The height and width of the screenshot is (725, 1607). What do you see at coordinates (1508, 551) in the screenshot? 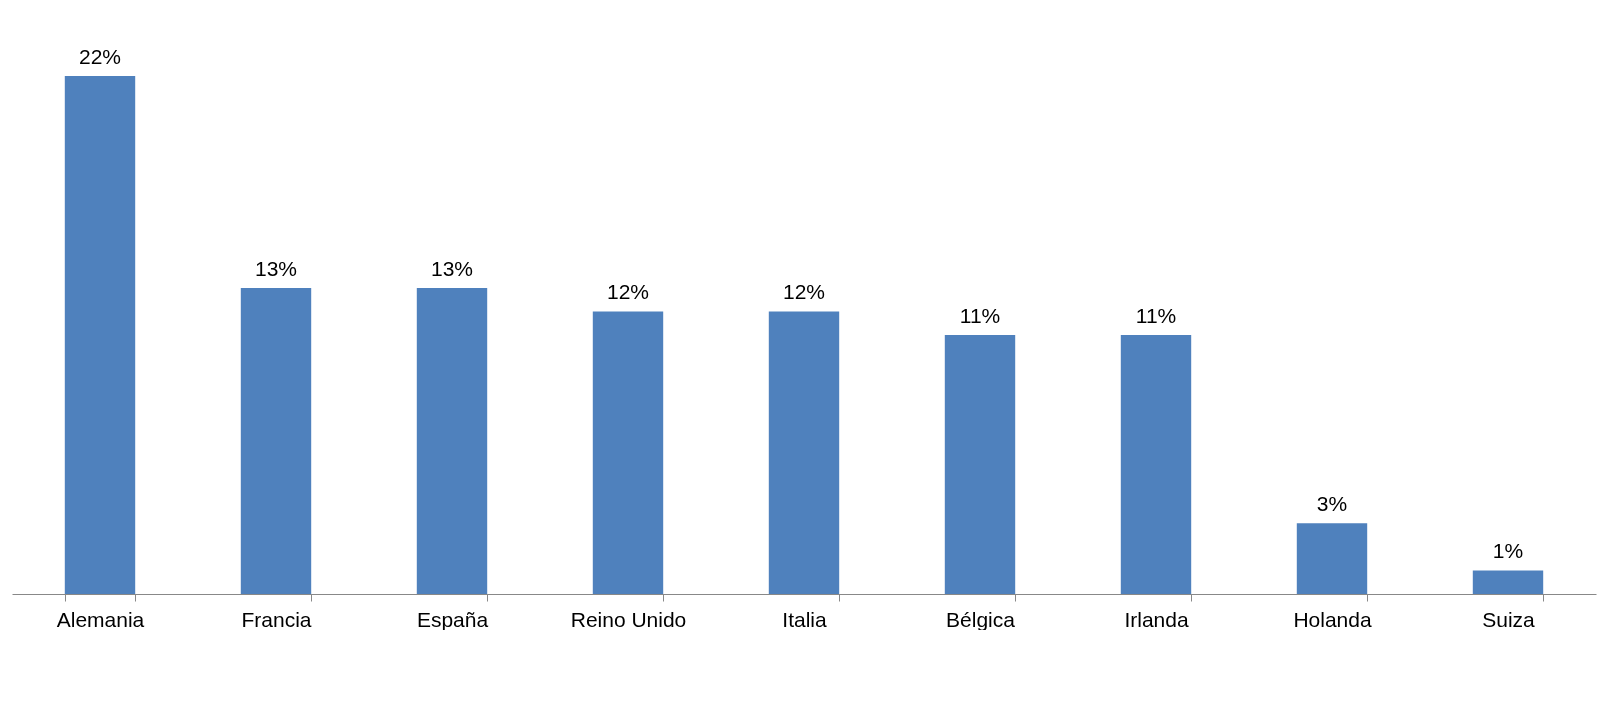
I see `data-label: 1%` at bounding box center [1508, 551].